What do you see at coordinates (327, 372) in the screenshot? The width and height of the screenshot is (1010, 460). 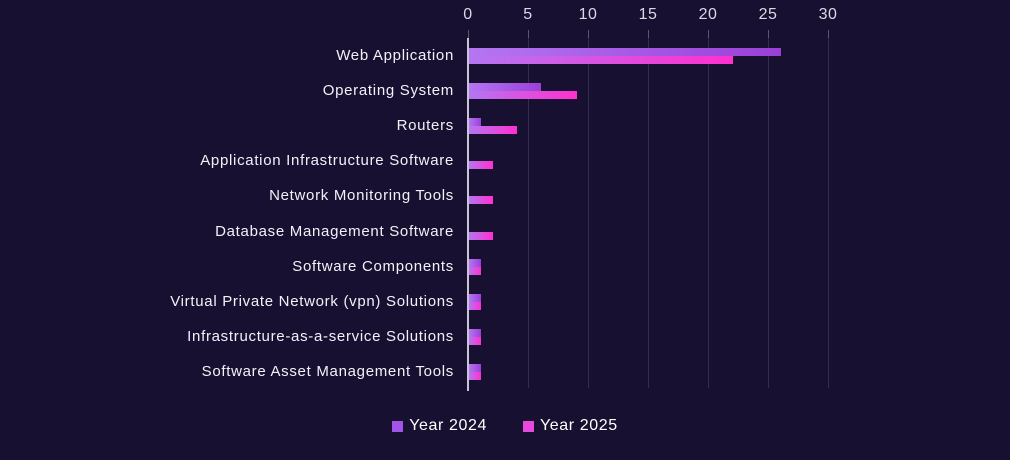 I see `category-label: Software Asset Management Tools` at bounding box center [327, 372].